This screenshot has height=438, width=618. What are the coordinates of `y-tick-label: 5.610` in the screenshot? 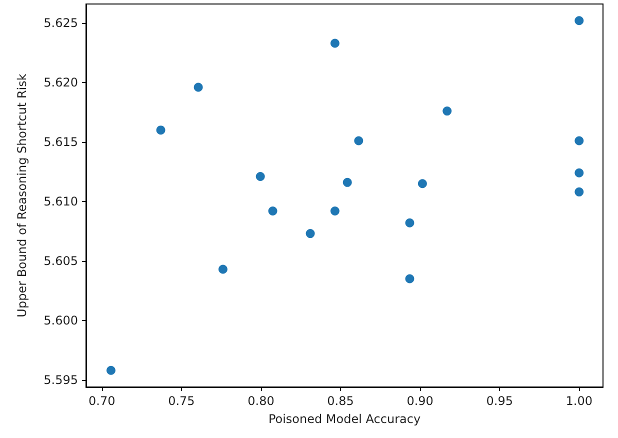 It's located at (61, 201).